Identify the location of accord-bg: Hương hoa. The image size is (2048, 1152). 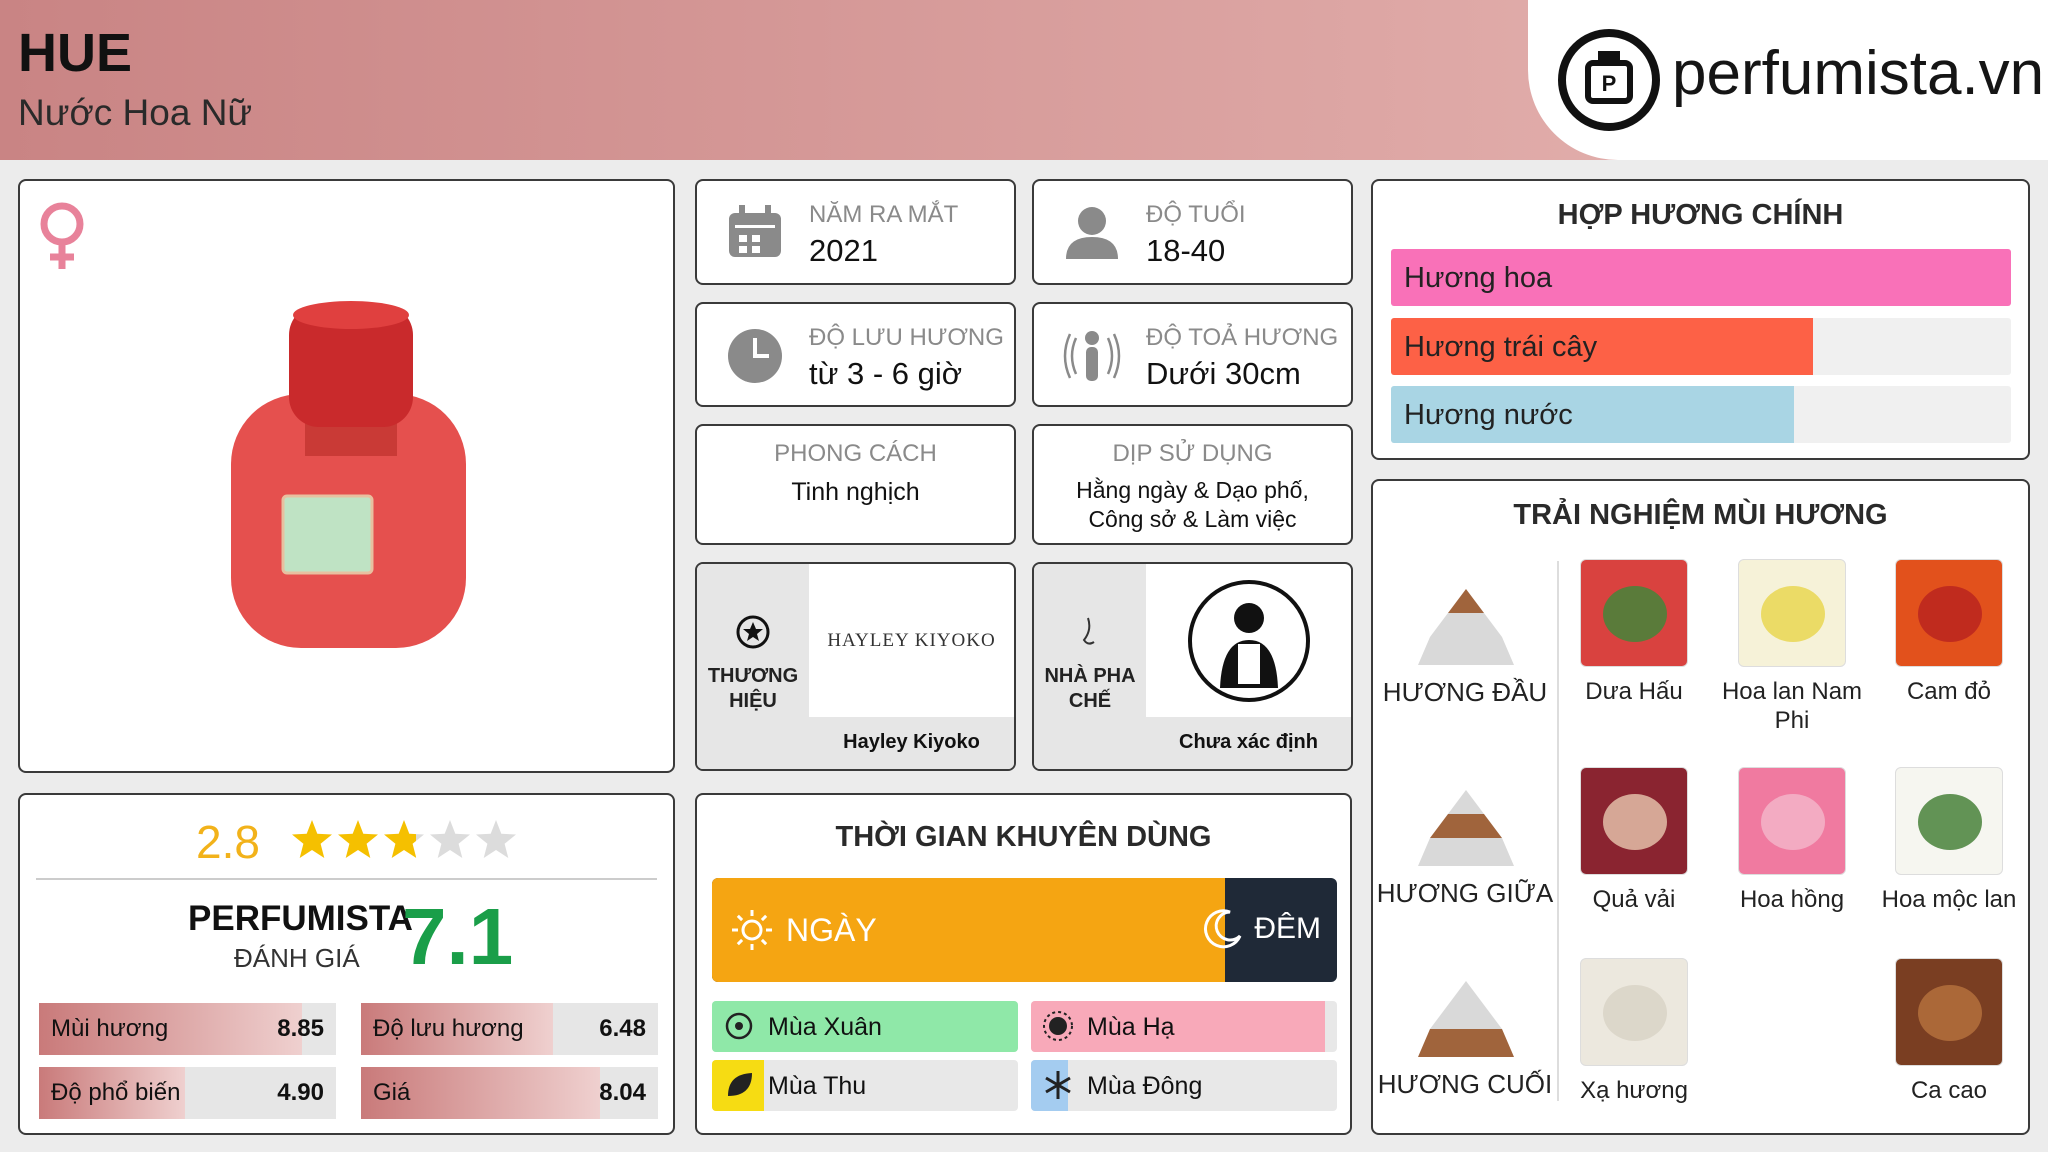
(1701, 277).